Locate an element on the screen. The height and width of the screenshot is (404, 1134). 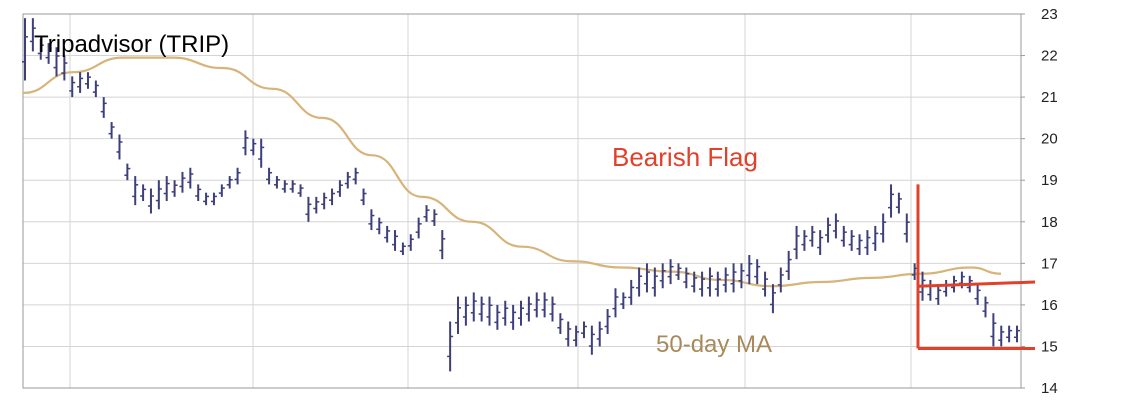
y-axis: 14 15 16 17 18 19 20 21 22 23 is located at coordinates (1039, 201).